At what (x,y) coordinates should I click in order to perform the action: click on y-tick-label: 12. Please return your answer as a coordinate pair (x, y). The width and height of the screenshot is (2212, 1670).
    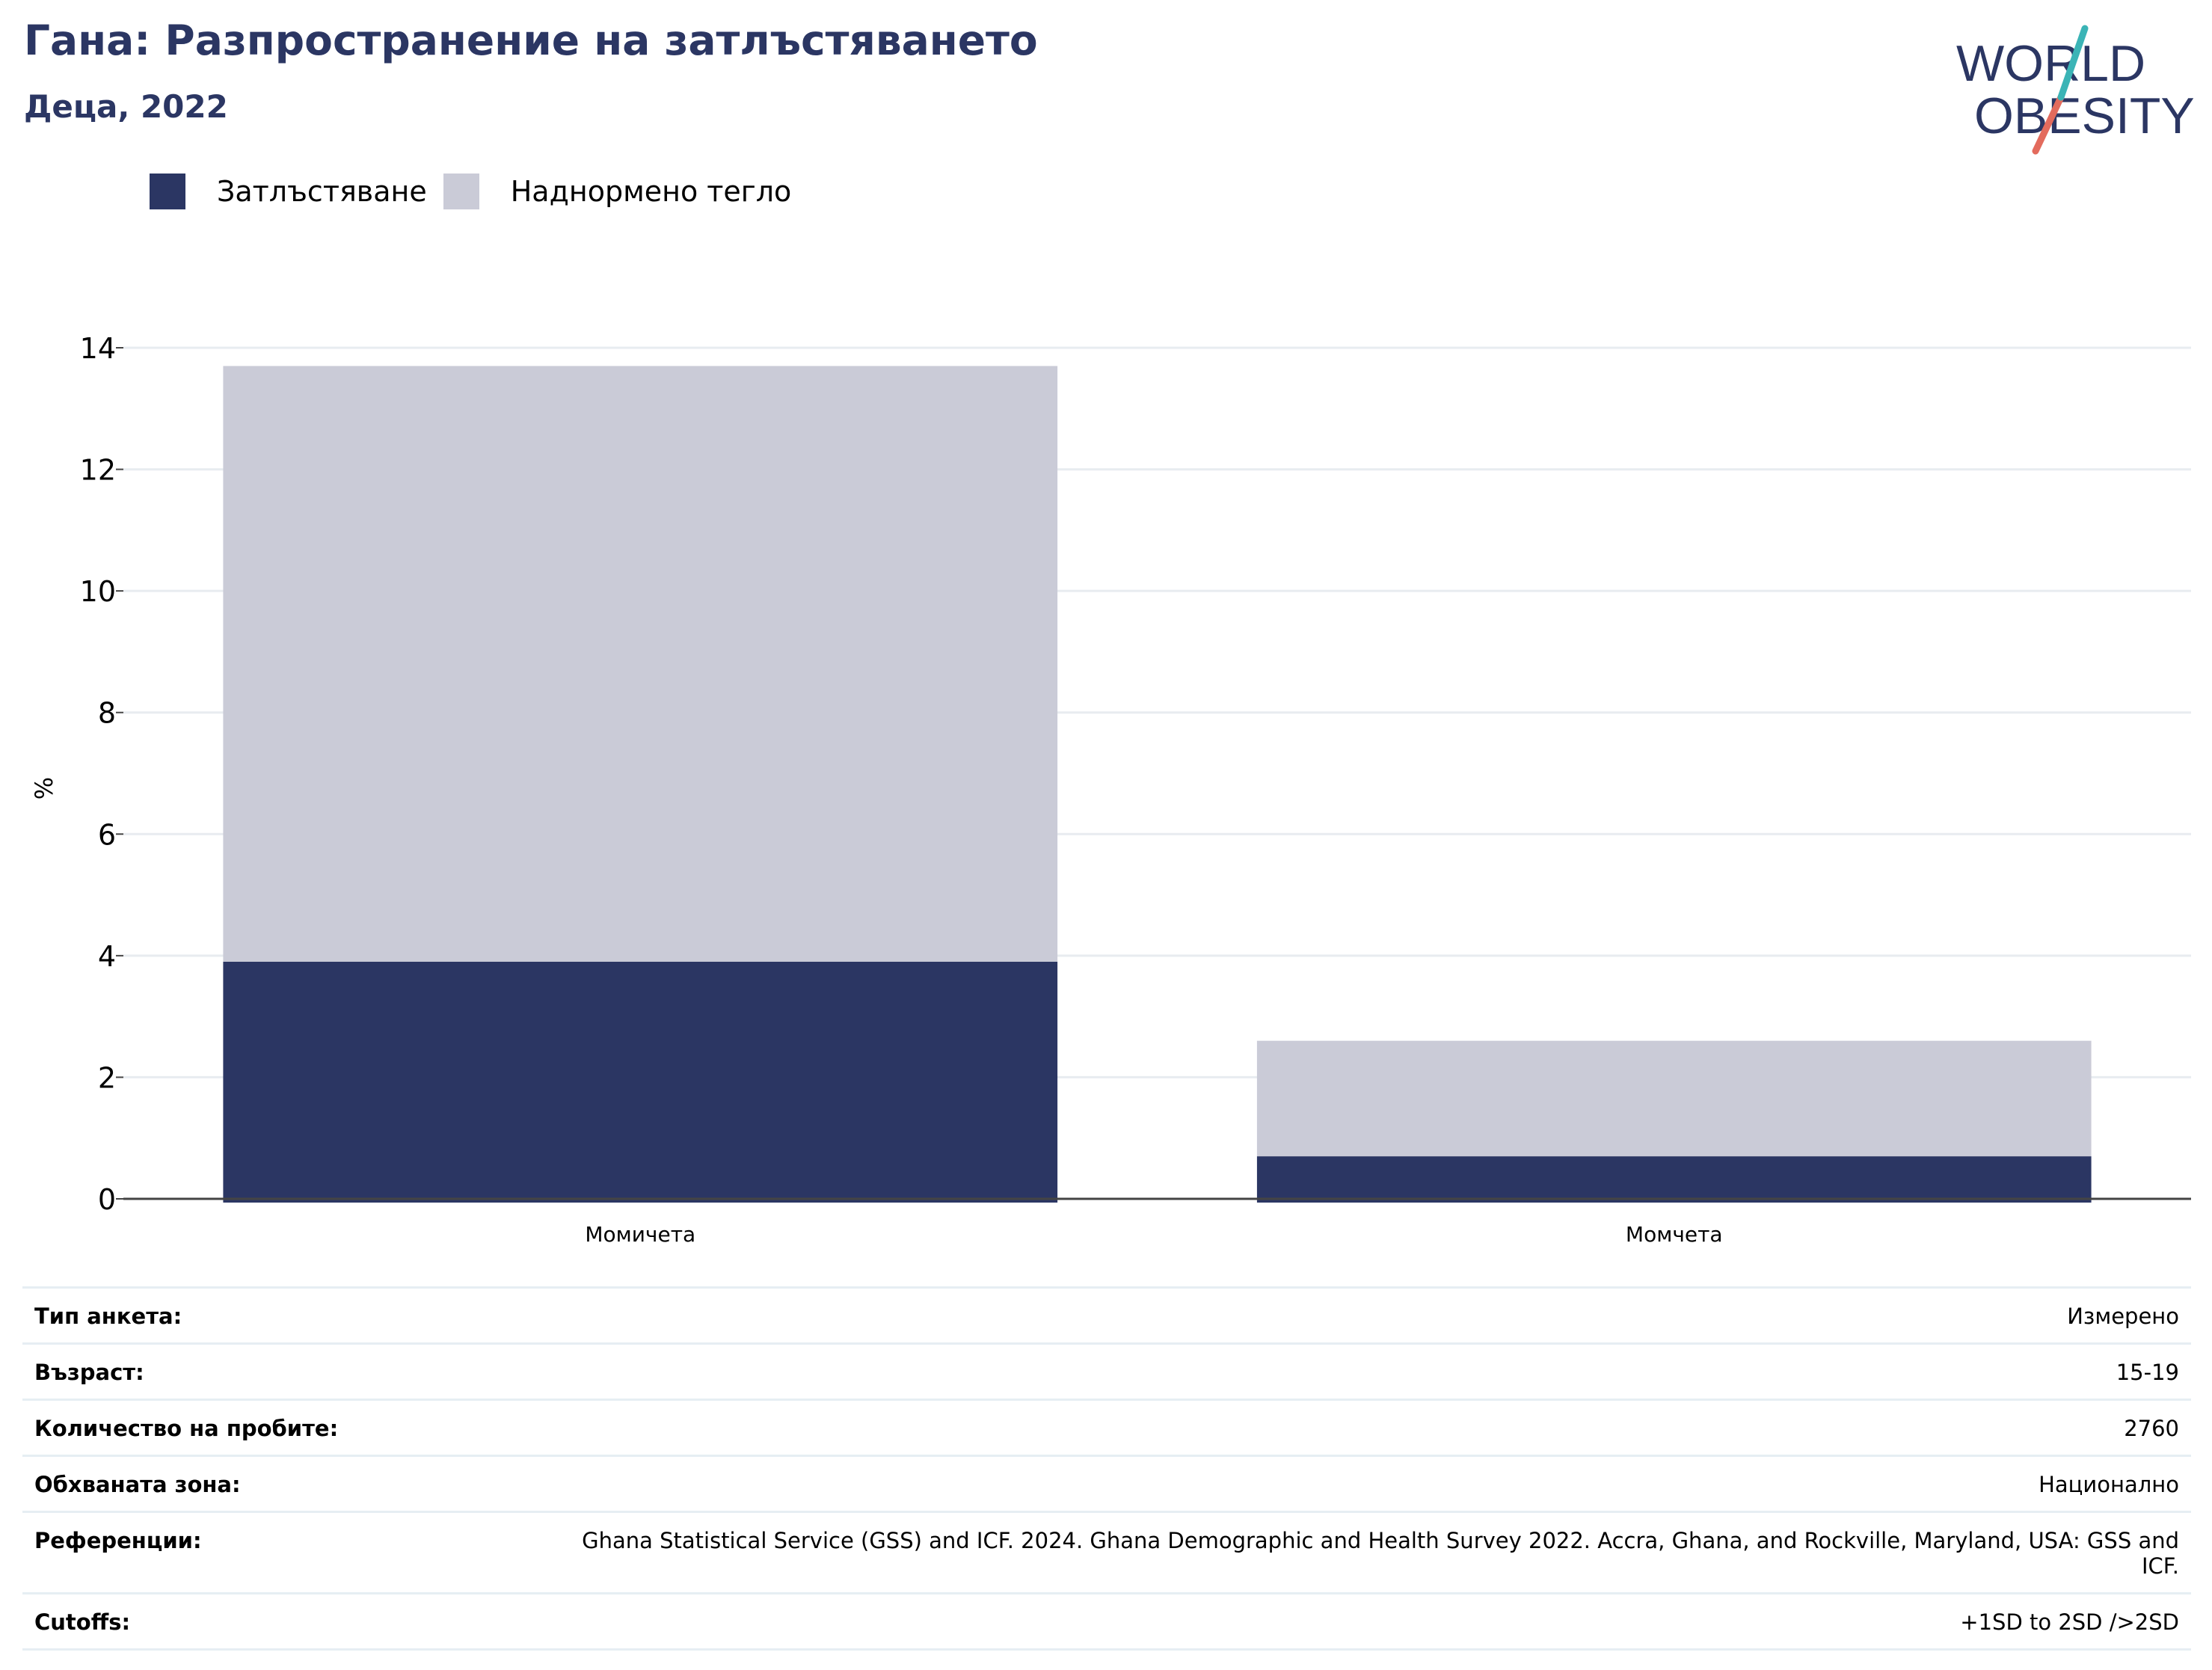
    Looking at the image, I should click on (98, 470).